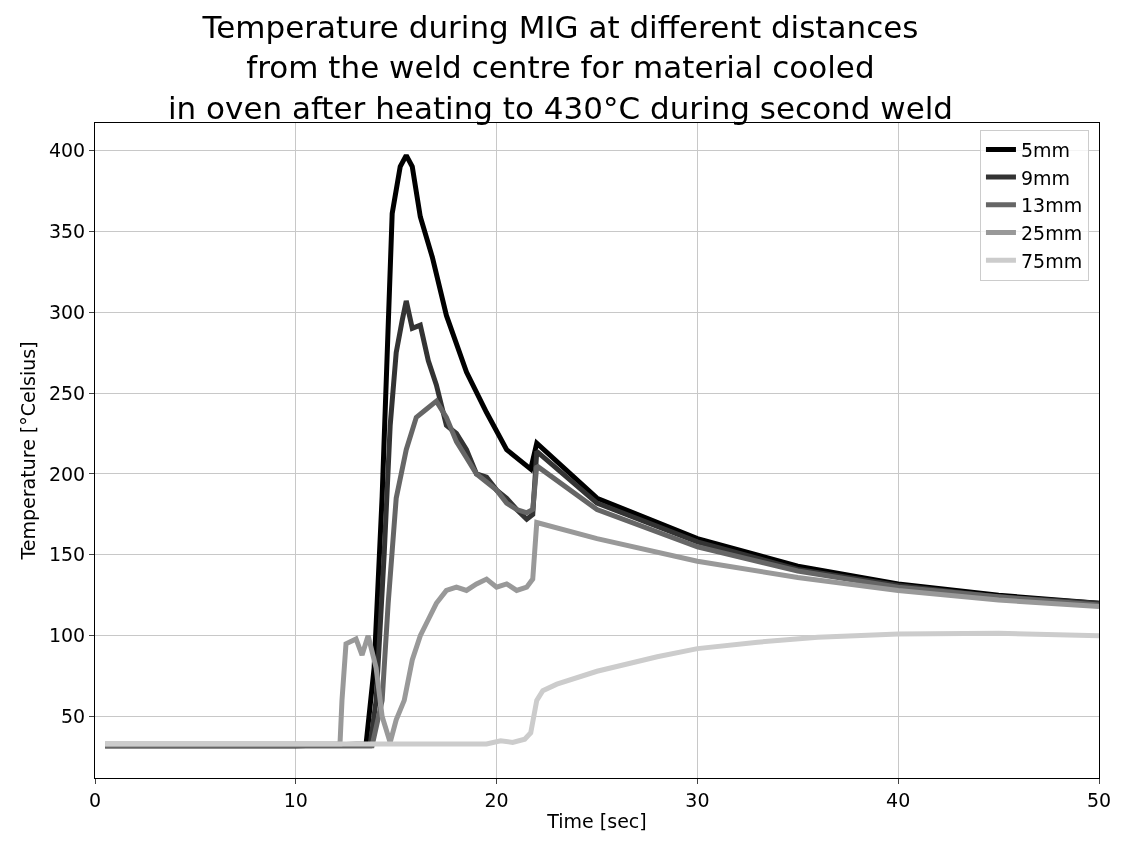  Describe the element at coordinates (295, 799) in the screenshot. I see `x-tick-label: 10` at that location.